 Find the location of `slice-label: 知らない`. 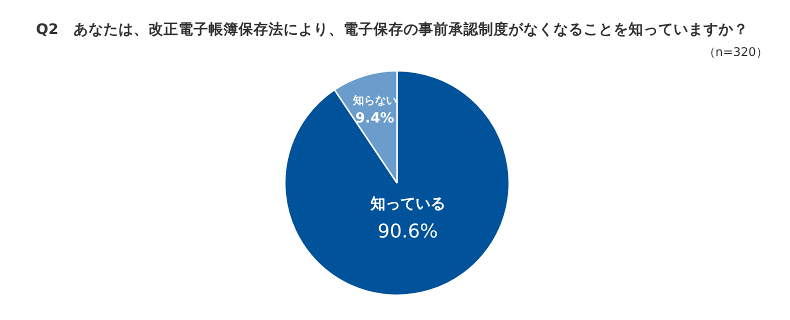

slice-label: 知らない is located at coordinates (374, 100).